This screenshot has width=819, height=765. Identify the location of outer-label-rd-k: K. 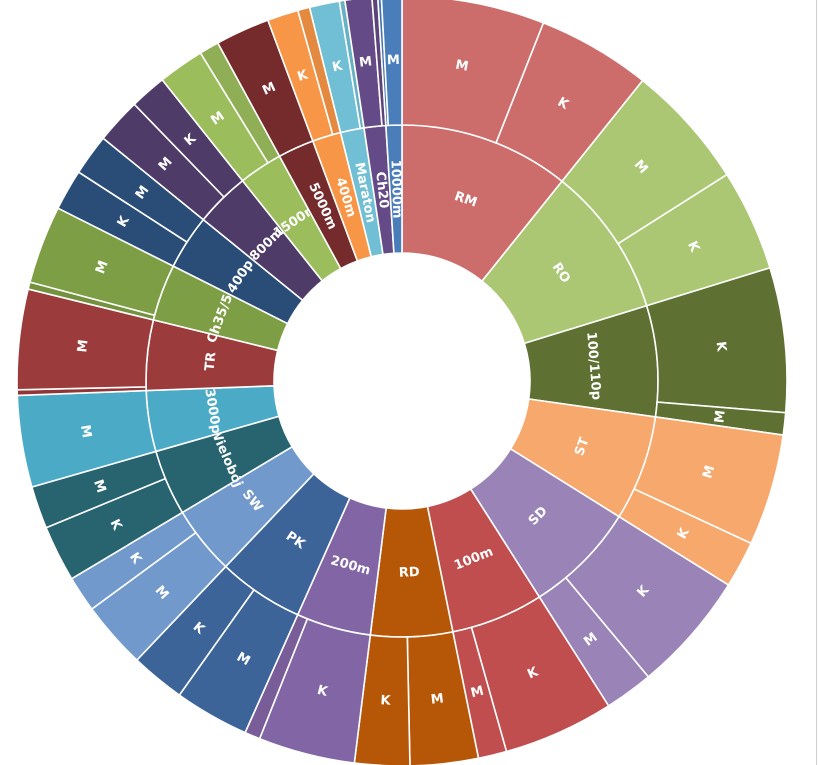
(386, 701).